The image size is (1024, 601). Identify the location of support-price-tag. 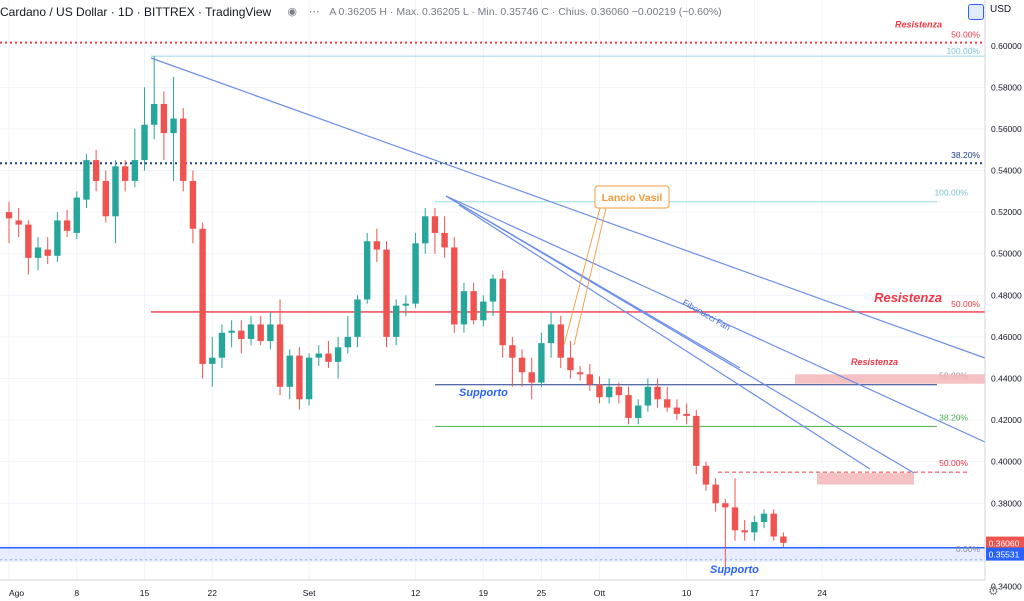
(1005, 554).